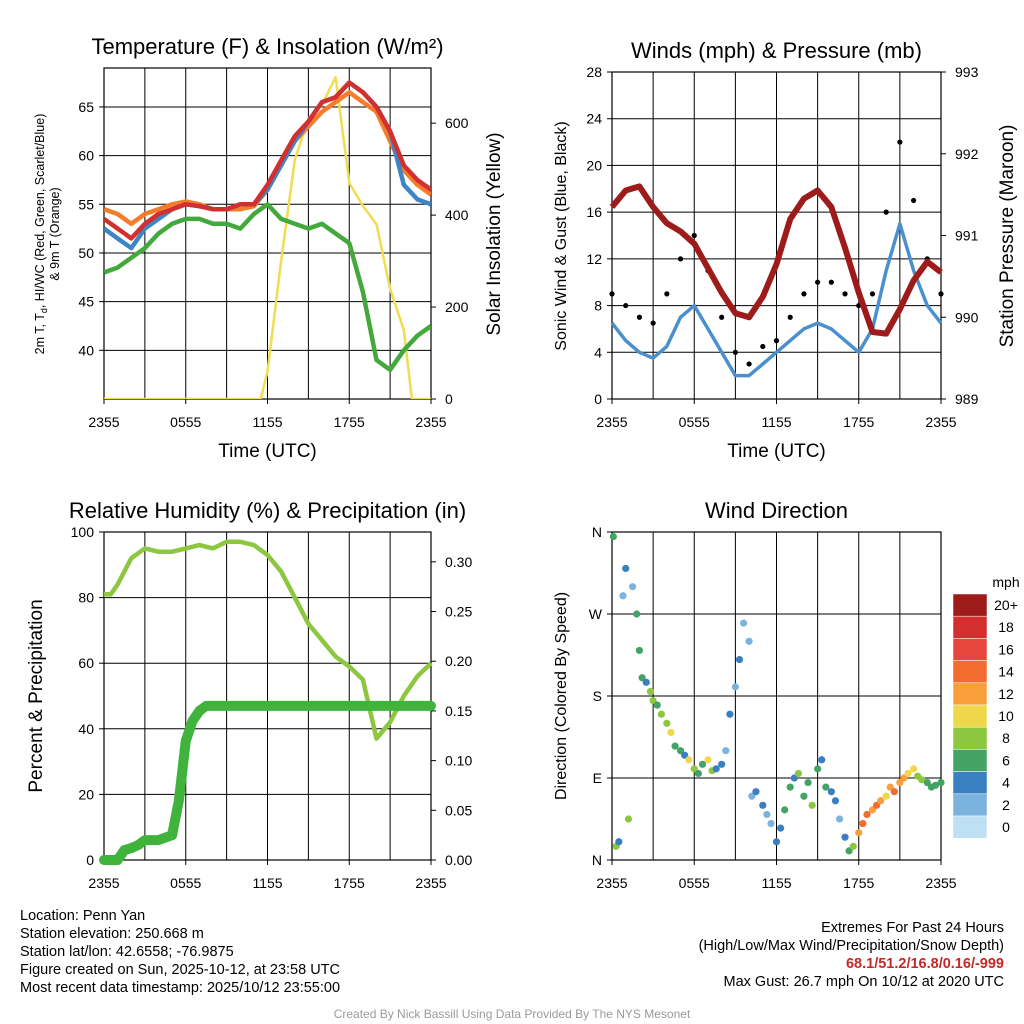 Image resolution: width=1024 pixels, height=1024 pixels. Describe the element at coordinates (457, 215) in the screenshot. I see `y2-tick-label: 400` at that location.